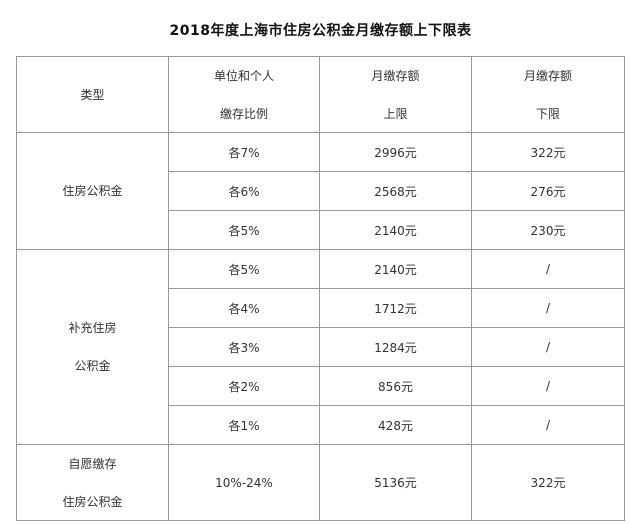  Describe the element at coordinates (244, 308) in the screenshot. I see `cell-ratio: 各4%` at that location.